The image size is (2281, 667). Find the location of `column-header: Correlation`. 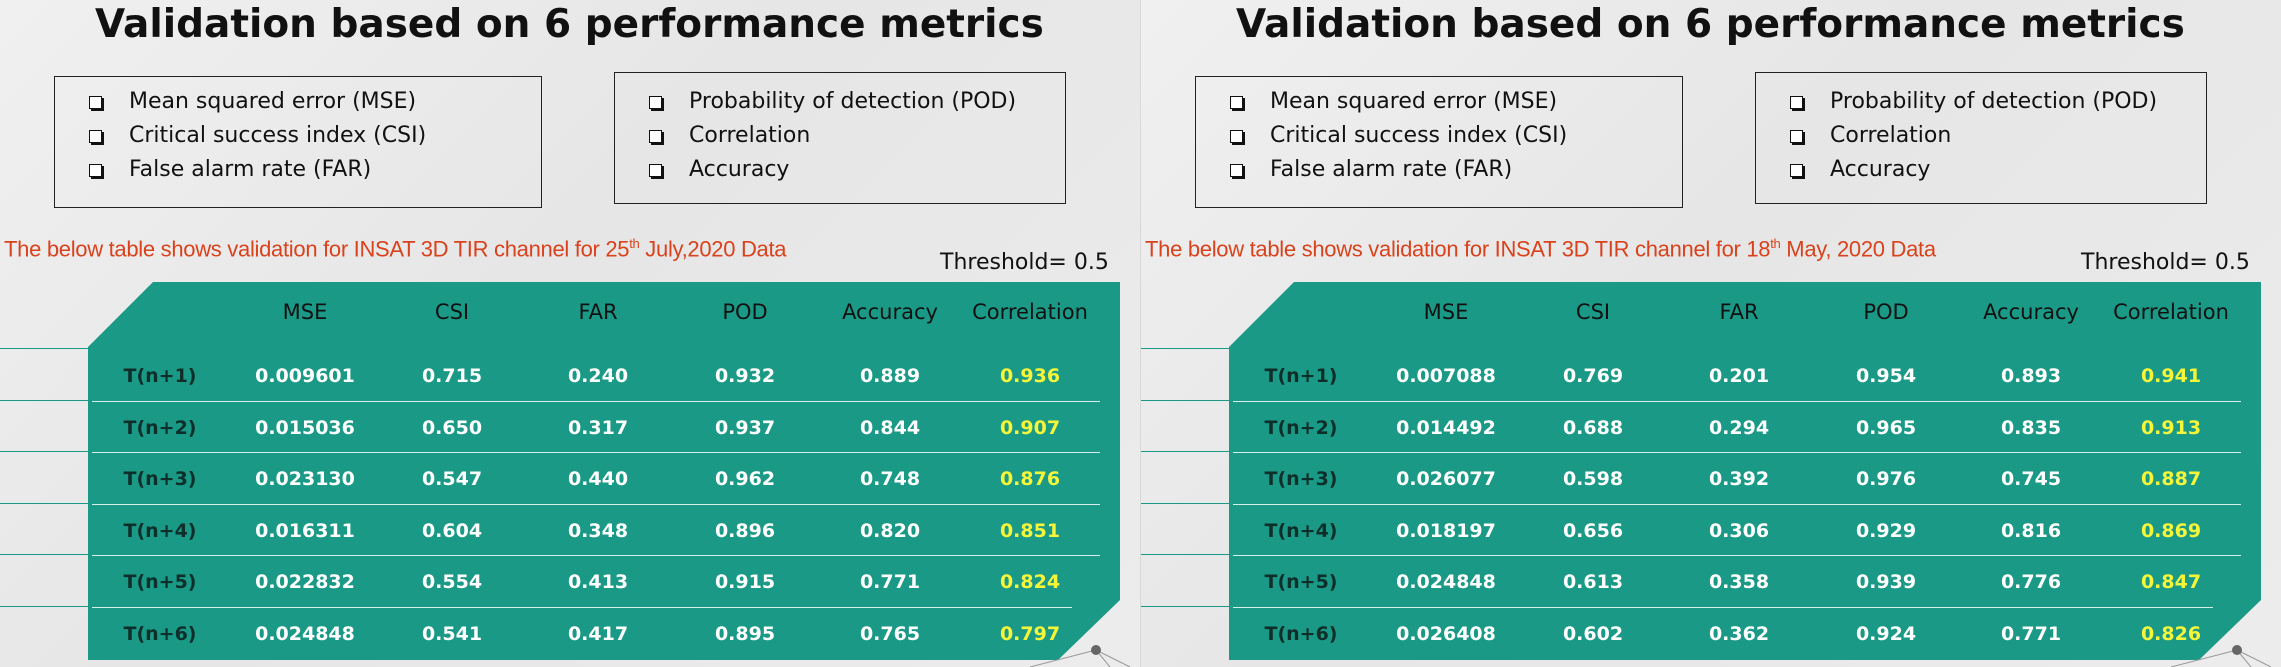

column-header: Correlation is located at coordinates (2171, 312).